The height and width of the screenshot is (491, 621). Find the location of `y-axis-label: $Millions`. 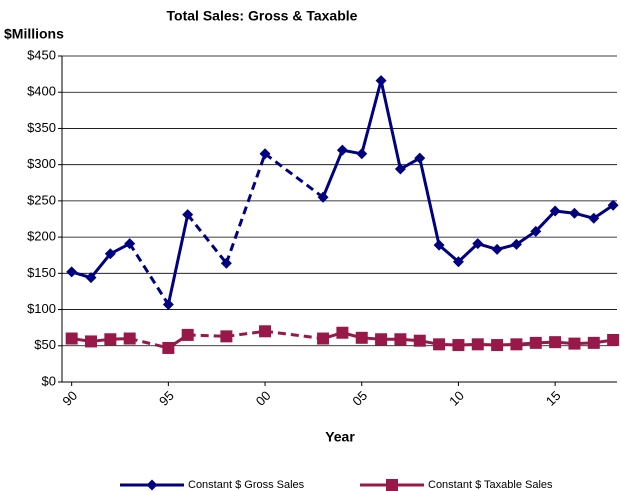

y-axis-label: $Millions is located at coordinates (34, 34).